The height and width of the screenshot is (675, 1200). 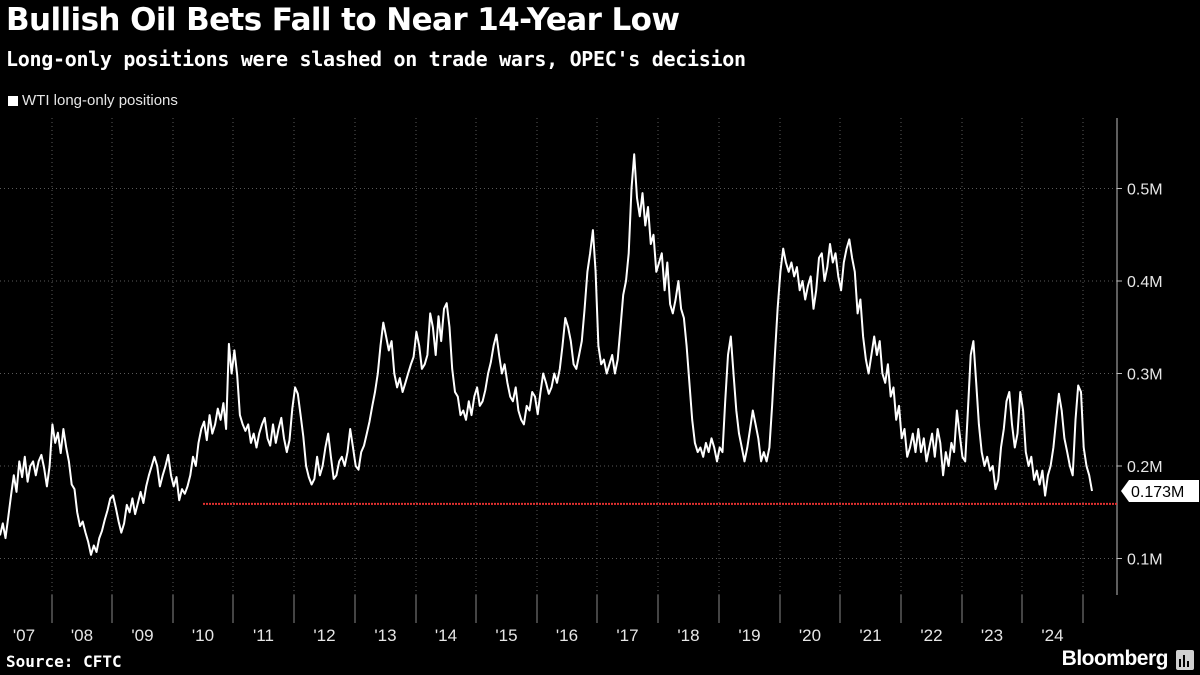 I want to click on x-tick-label: '19, so click(x=749, y=635).